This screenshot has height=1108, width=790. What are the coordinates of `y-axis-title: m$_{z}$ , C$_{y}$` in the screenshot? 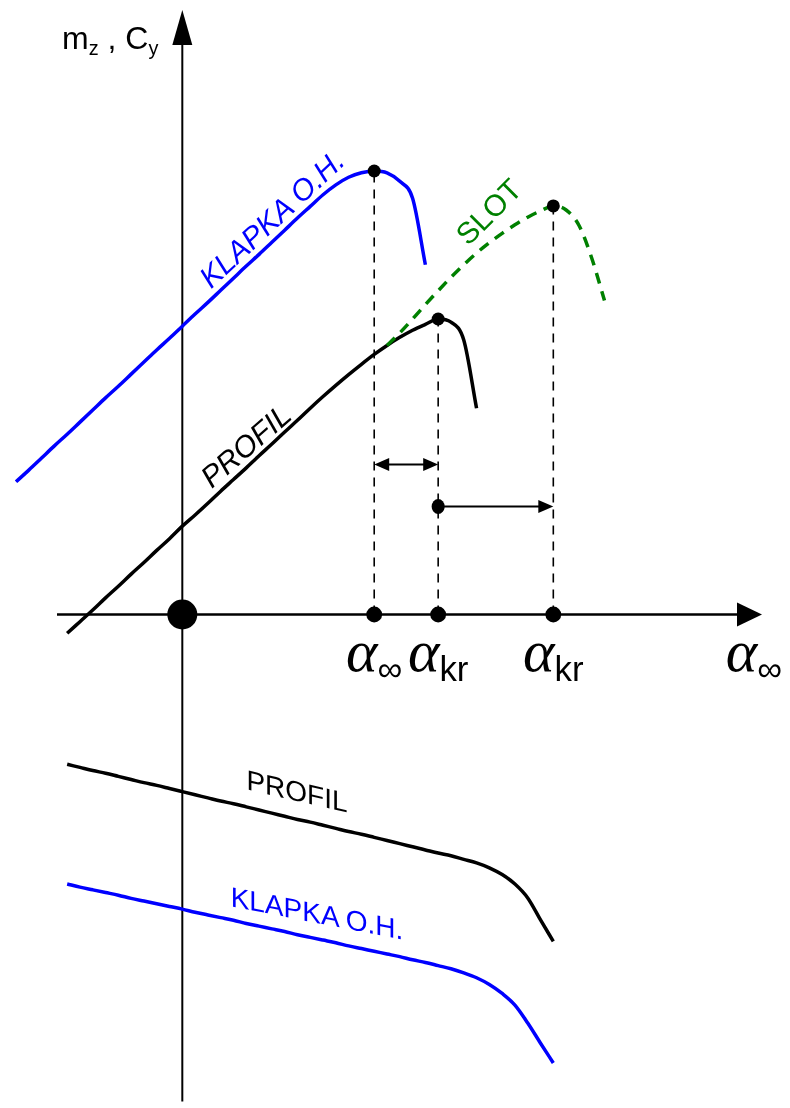 It's located at (110, 39).